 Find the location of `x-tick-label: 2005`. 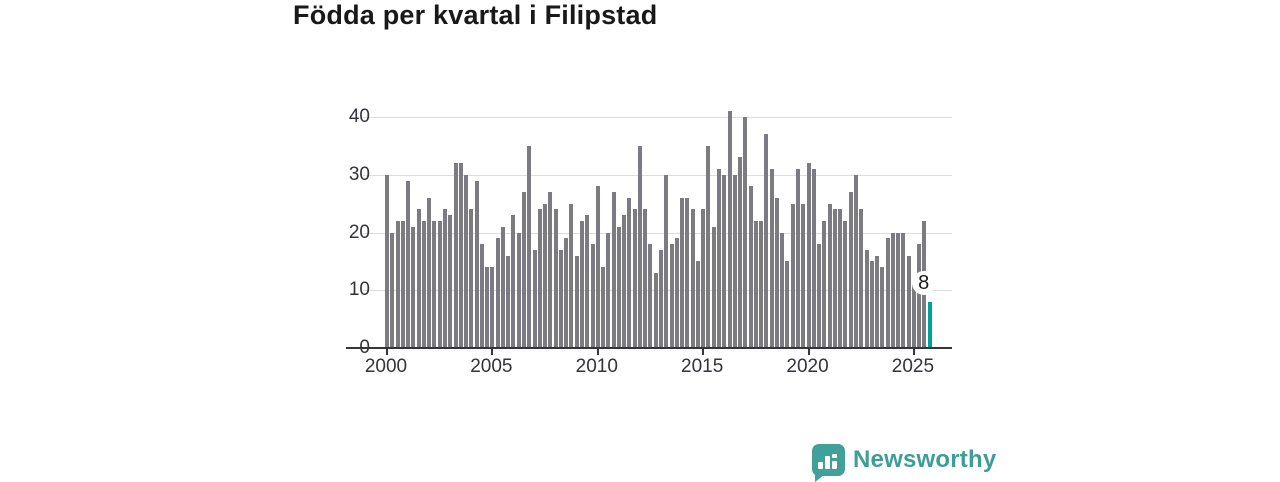

x-tick-label: 2005 is located at coordinates (491, 366).